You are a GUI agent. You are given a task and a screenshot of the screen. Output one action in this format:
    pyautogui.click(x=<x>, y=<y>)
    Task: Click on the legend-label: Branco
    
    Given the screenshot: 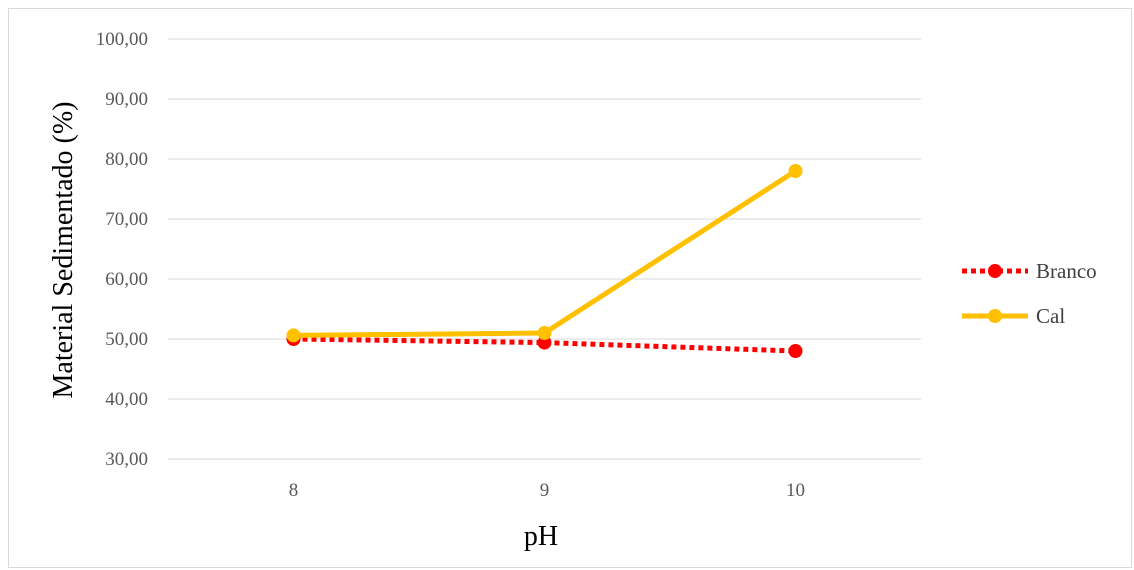 What is the action you would take?
    pyautogui.click(x=1066, y=271)
    